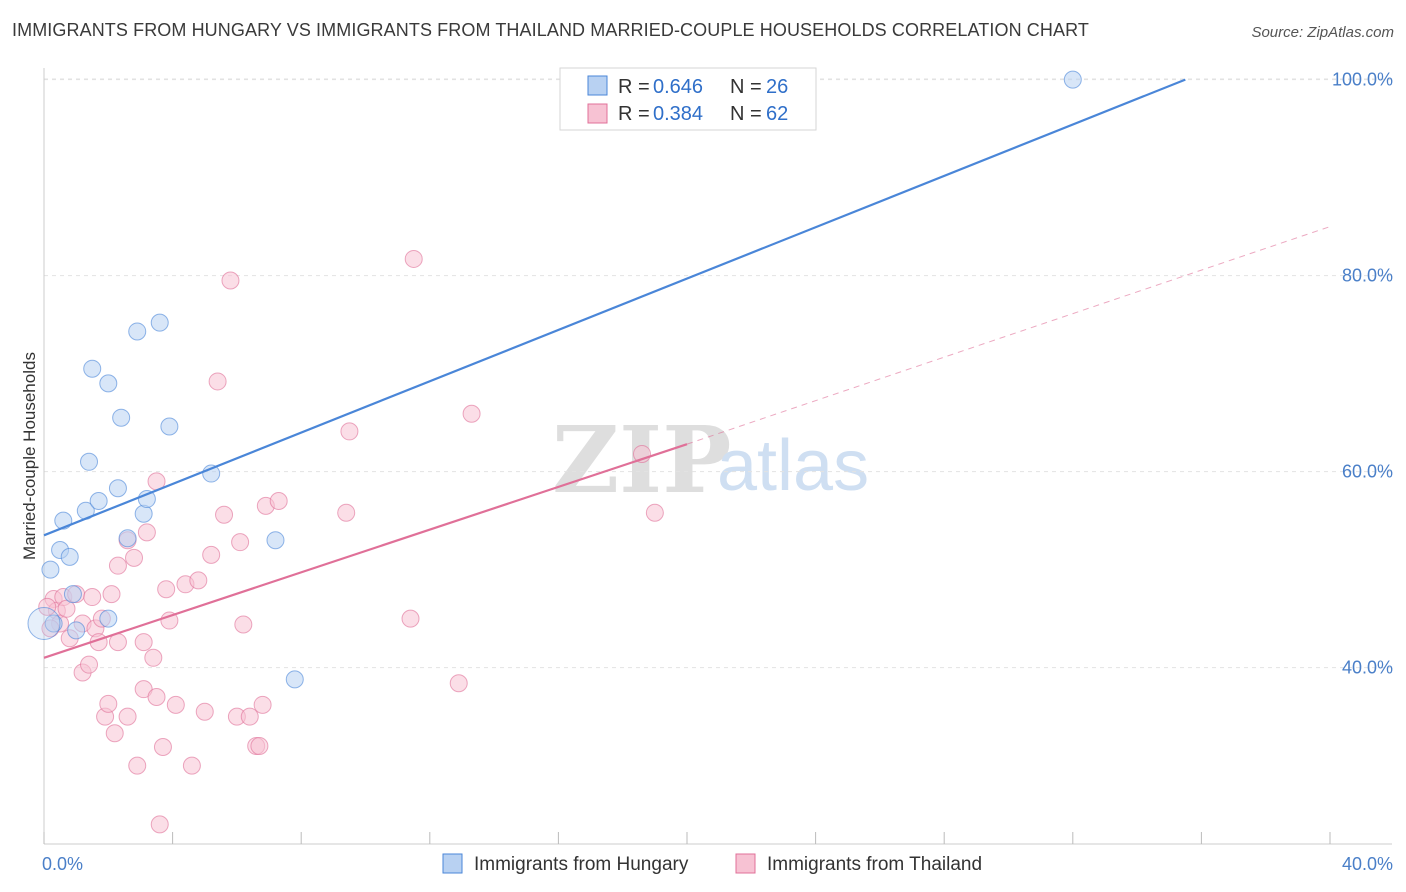  Describe the element at coordinates (597, 85) in the screenshot. I see `legend-swatch-hungary` at that location.